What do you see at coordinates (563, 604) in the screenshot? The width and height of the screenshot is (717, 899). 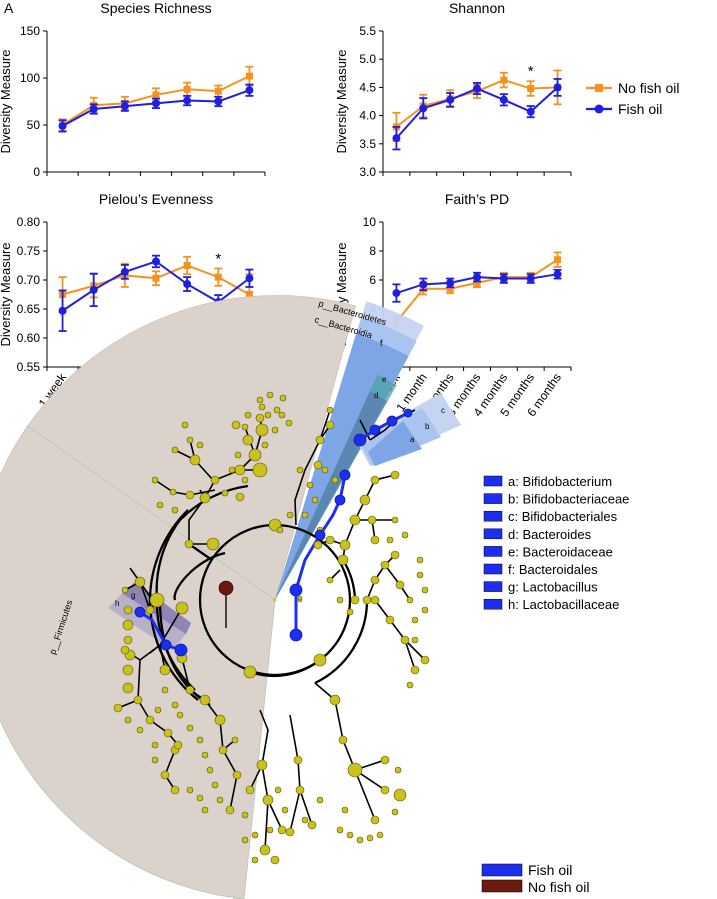 I see `taxa-label: h: Lactobacillaceae` at bounding box center [563, 604].